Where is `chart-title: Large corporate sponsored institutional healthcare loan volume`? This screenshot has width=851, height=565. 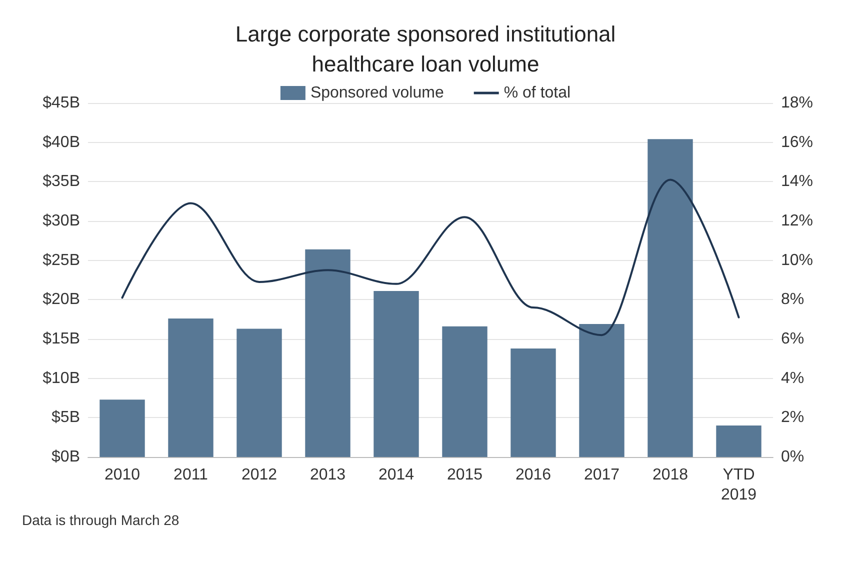 chart-title: Large corporate sponsored institutional healthcare loan volume is located at coordinates (425, 49).